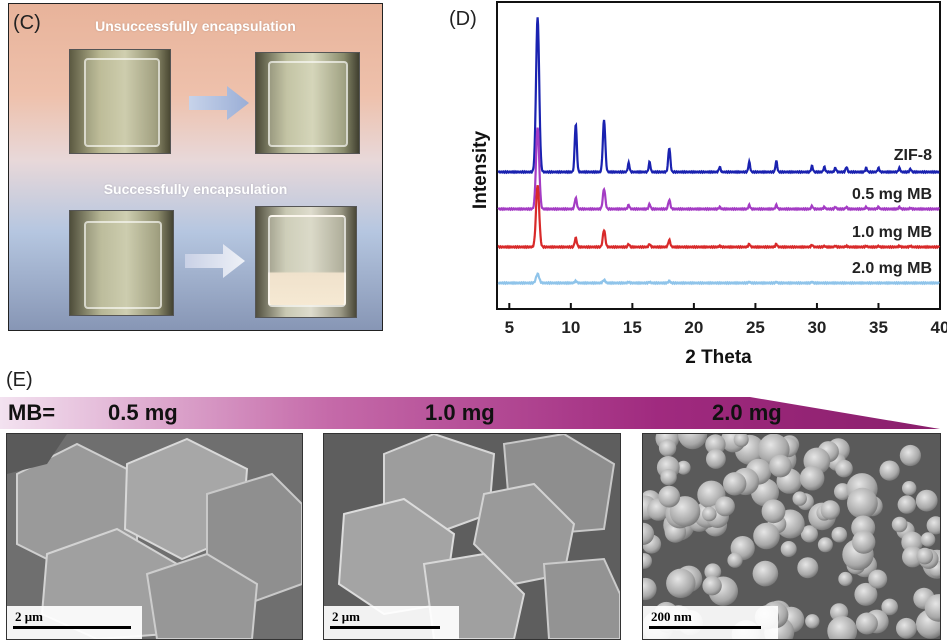 The height and width of the screenshot is (640, 947). What do you see at coordinates (307, 103) in the screenshot?
I see `beaker-photo-after-unsuccessful` at bounding box center [307, 103].